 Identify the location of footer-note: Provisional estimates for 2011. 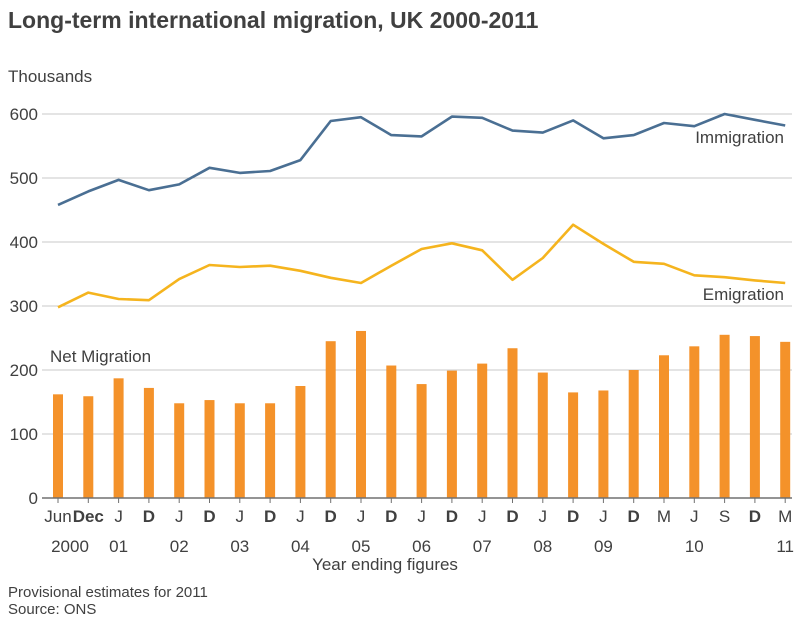
(108, 592).